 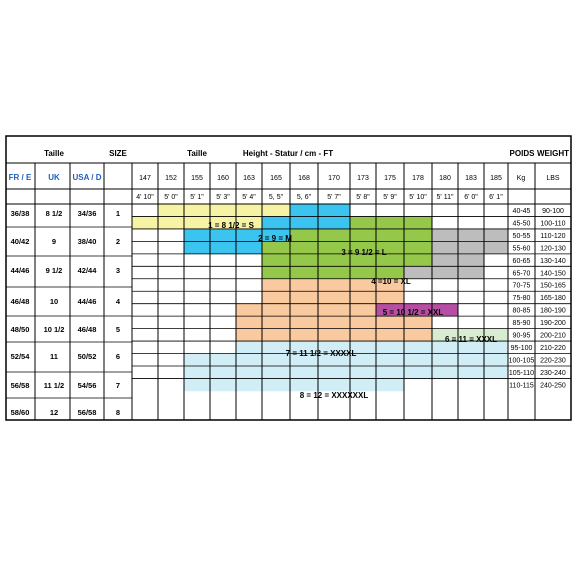 I want to click on size-row-fr-cell: 46/48, so click(x=20, y=301).